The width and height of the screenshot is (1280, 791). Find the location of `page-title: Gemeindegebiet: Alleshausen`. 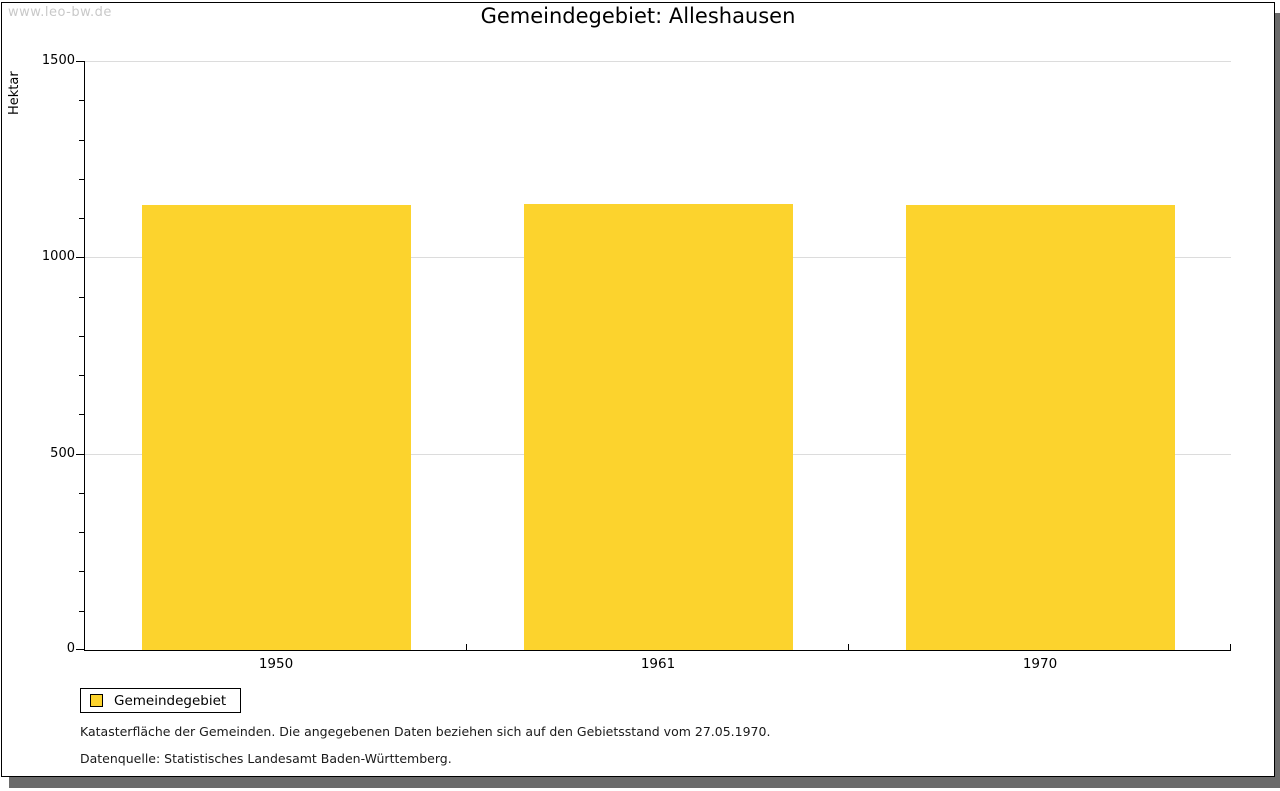

page-title: Gemeindegebiet: Alleshausen is located at coordinates (638, 16).